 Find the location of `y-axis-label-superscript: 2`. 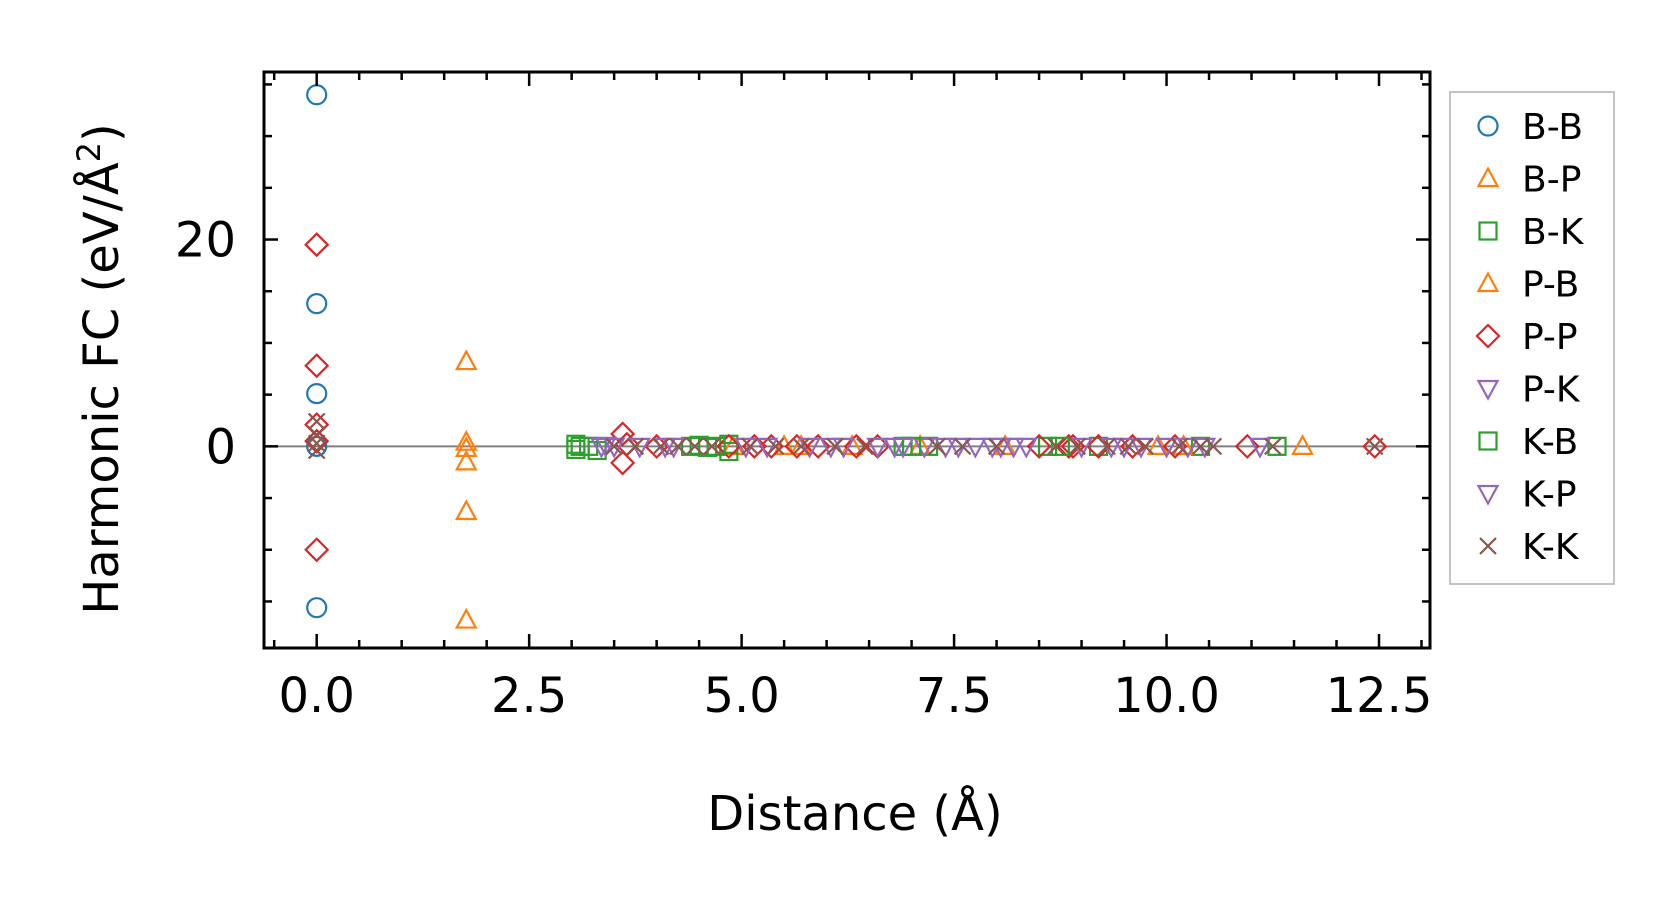

y-axis-label-superscript: 2 is located at coordinates (89, 152).